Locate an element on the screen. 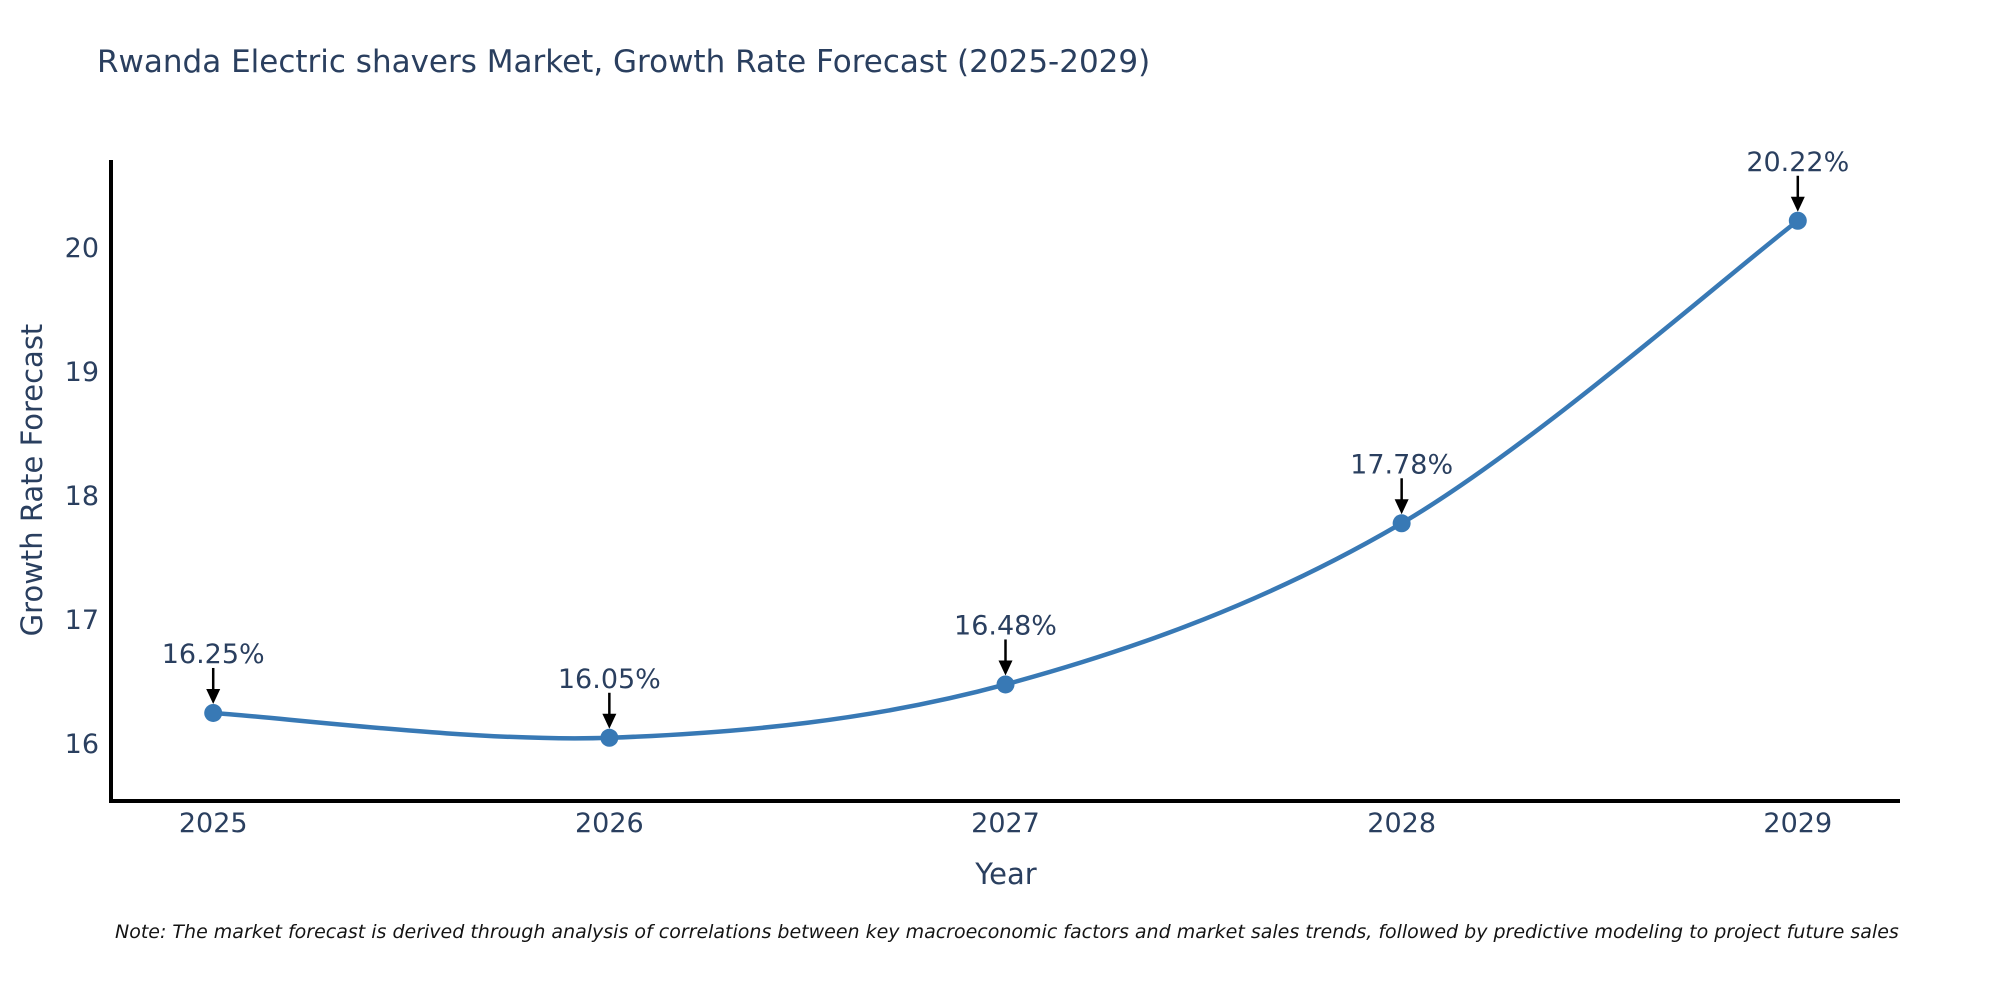  y-tick-label-16: 16 is located at coordinates (82, 744).